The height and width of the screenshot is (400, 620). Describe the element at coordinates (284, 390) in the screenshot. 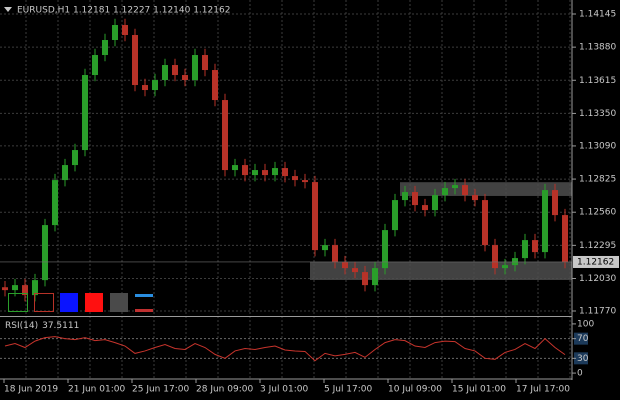

I see `x-tick-label: 3 Jul 01:00` at that location.